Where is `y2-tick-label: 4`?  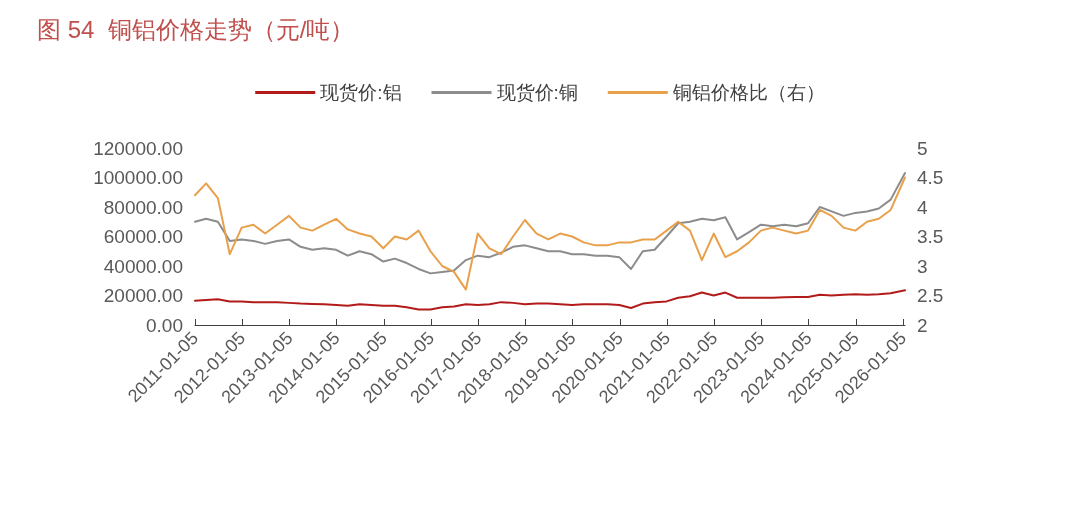 y2-tick-label: 4 is located at coordinates (922, 207).